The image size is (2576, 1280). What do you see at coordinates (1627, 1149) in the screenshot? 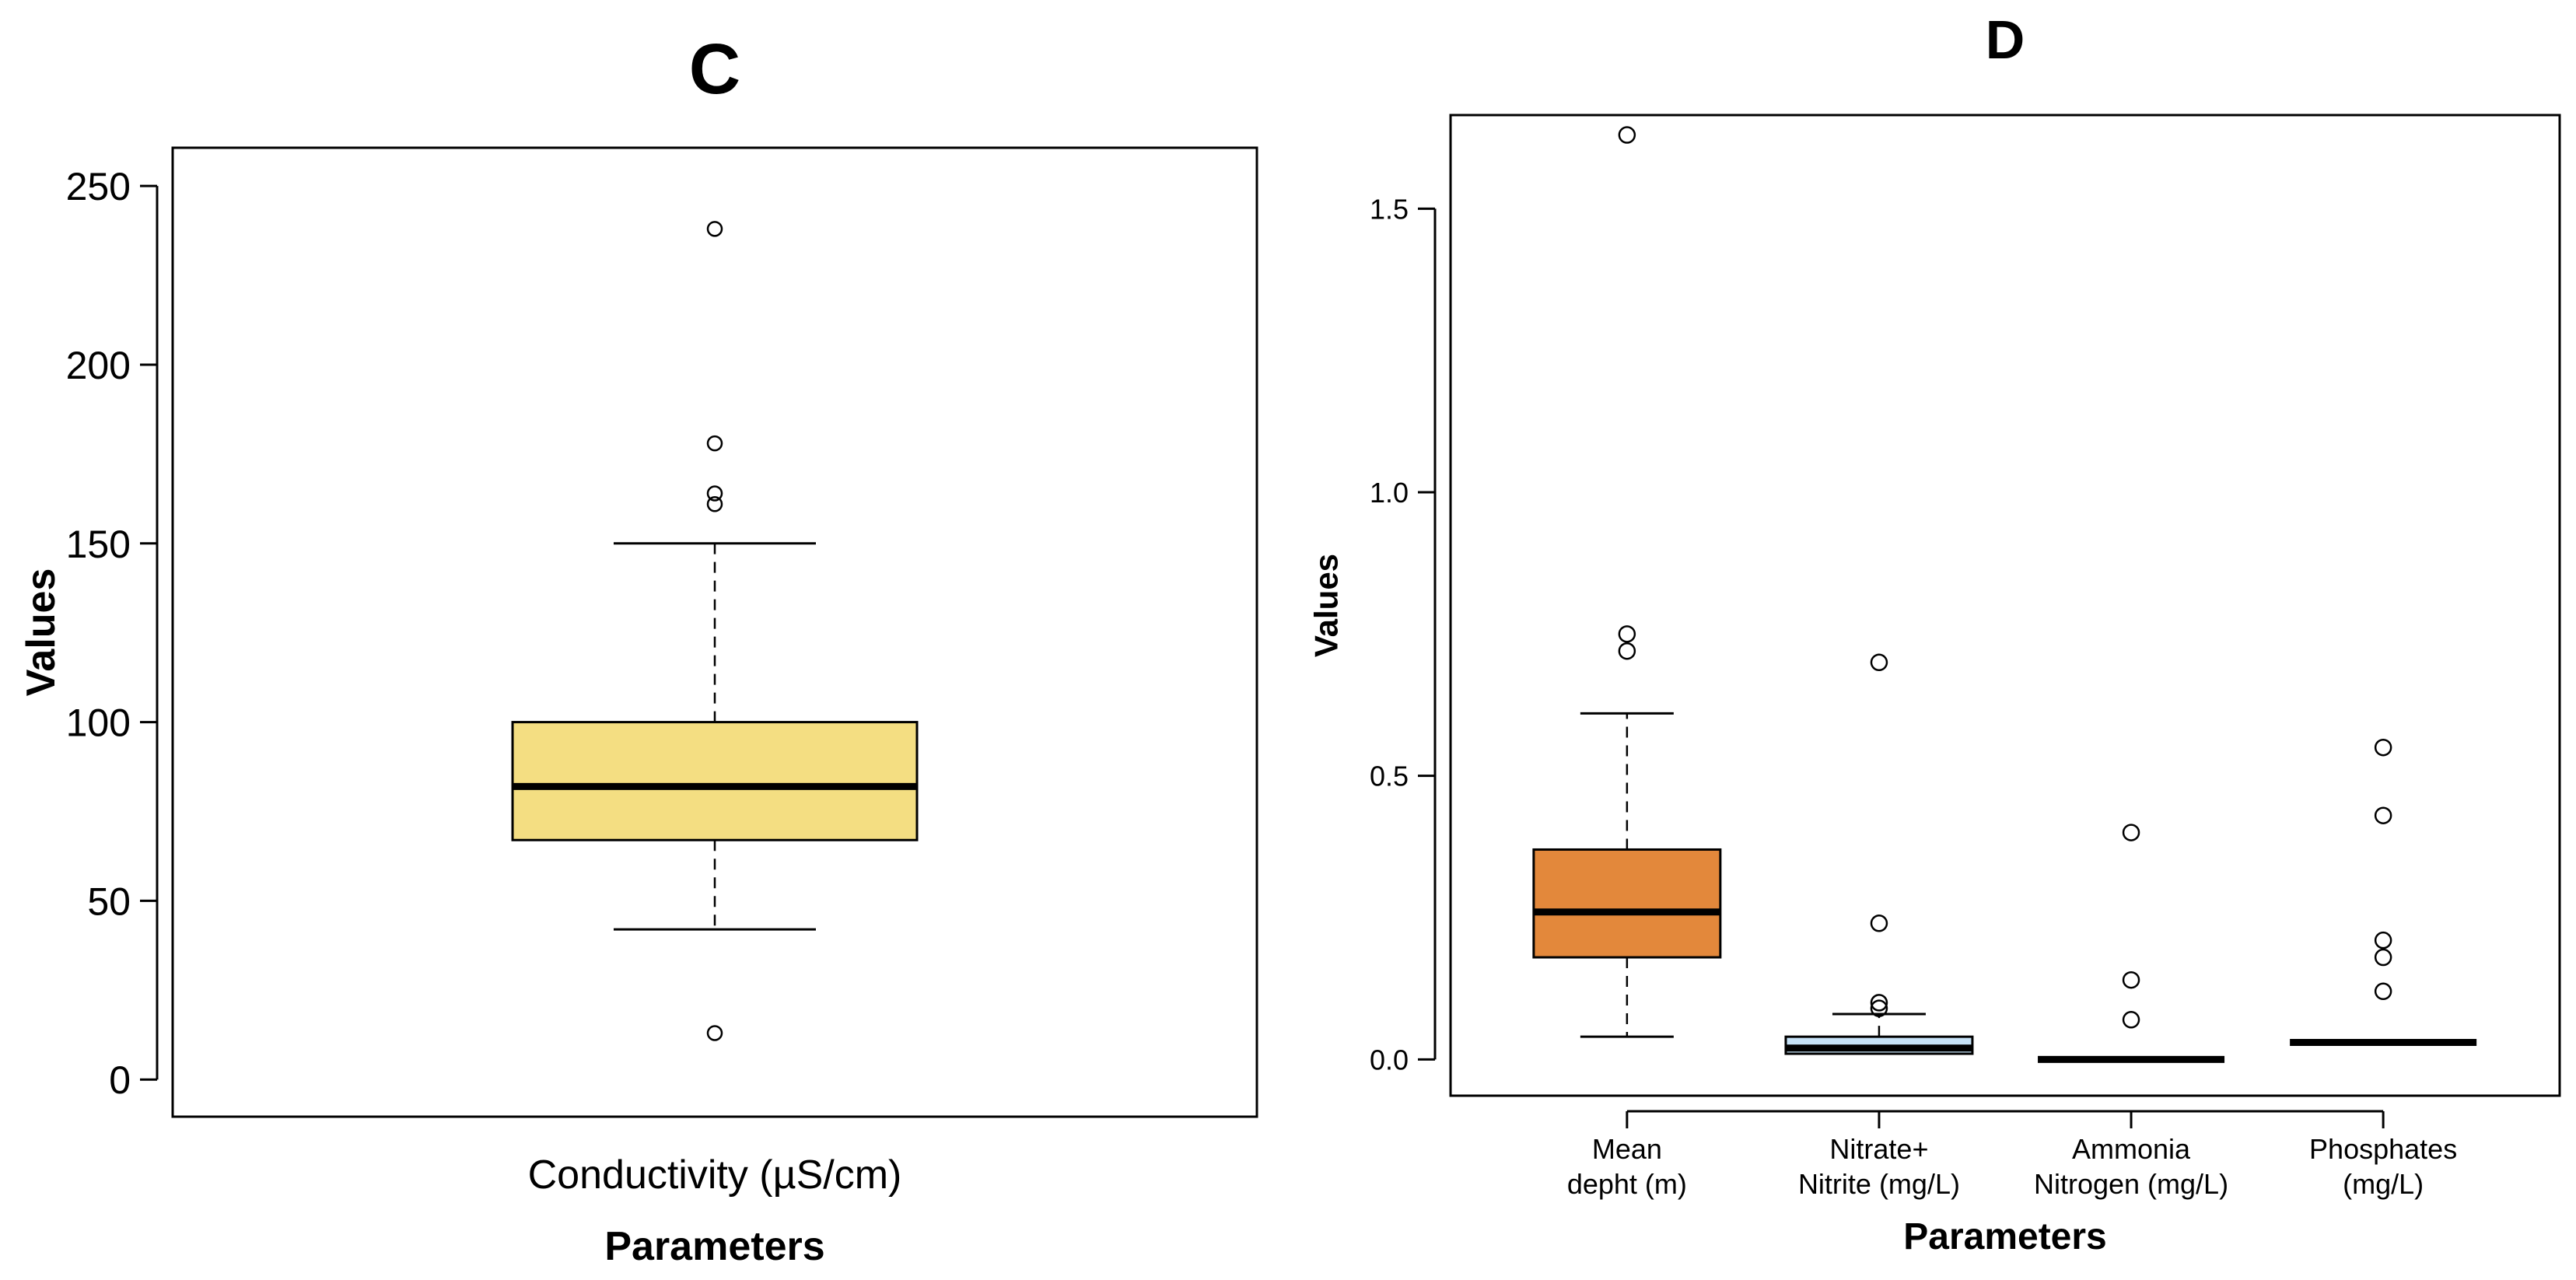
I see `x-tick-label: Mean` at bounding box center [1627, 1149].